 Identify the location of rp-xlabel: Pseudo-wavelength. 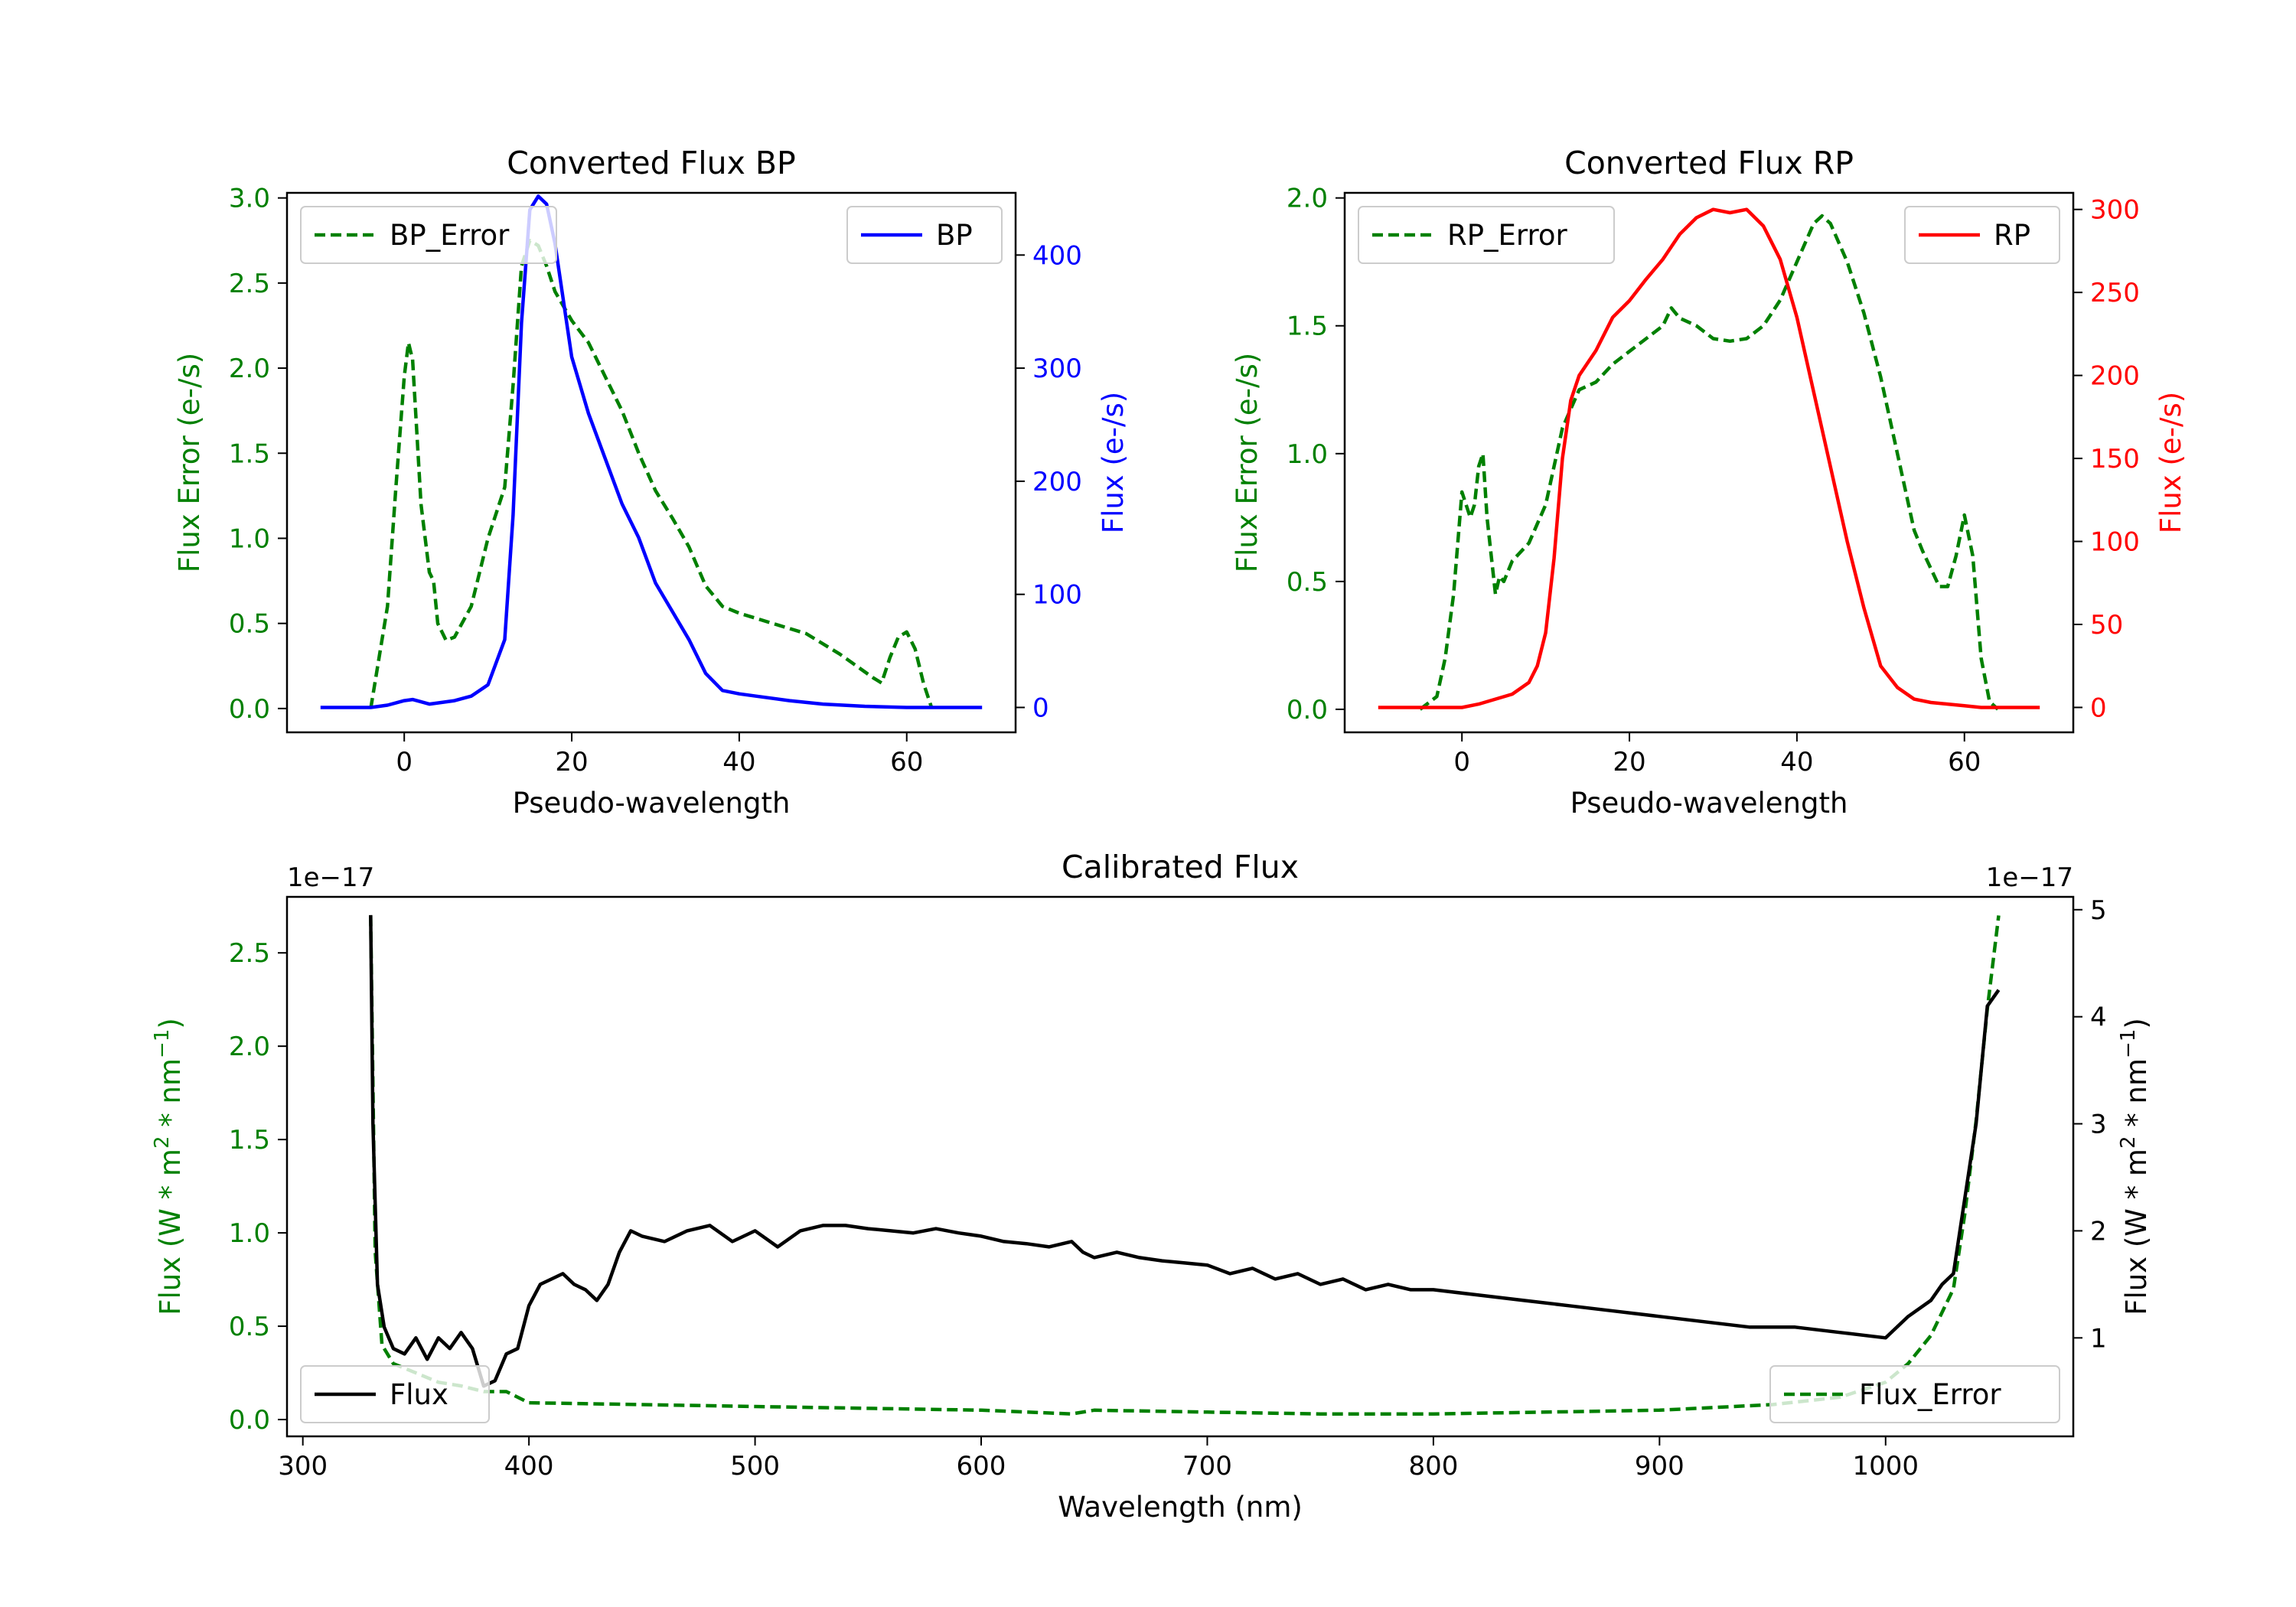
(1709, 803).